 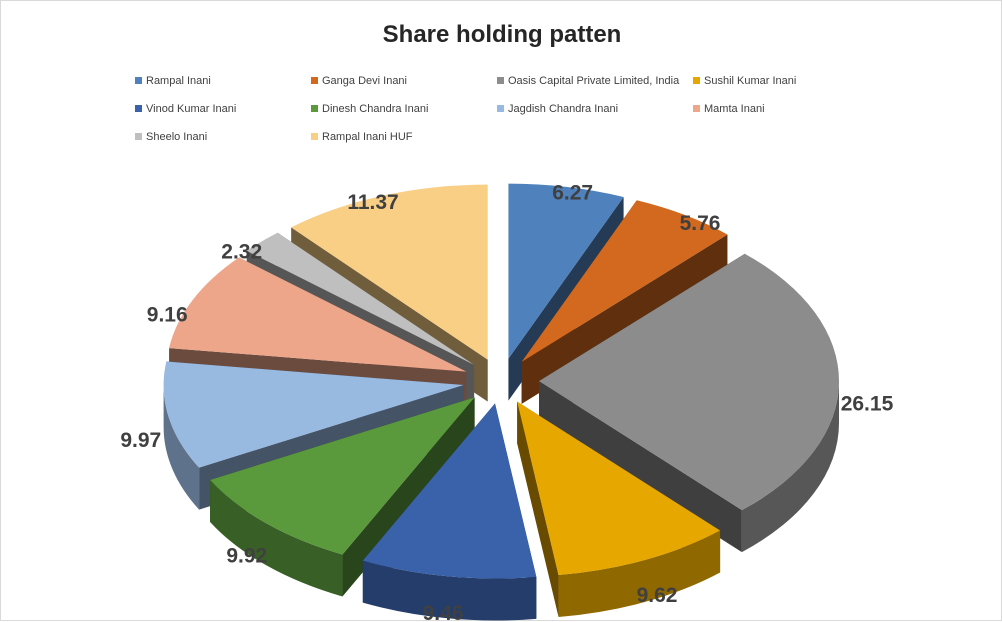 I want to click on legend-item: Rampal Inani HUF, so click(x=404, y=136).